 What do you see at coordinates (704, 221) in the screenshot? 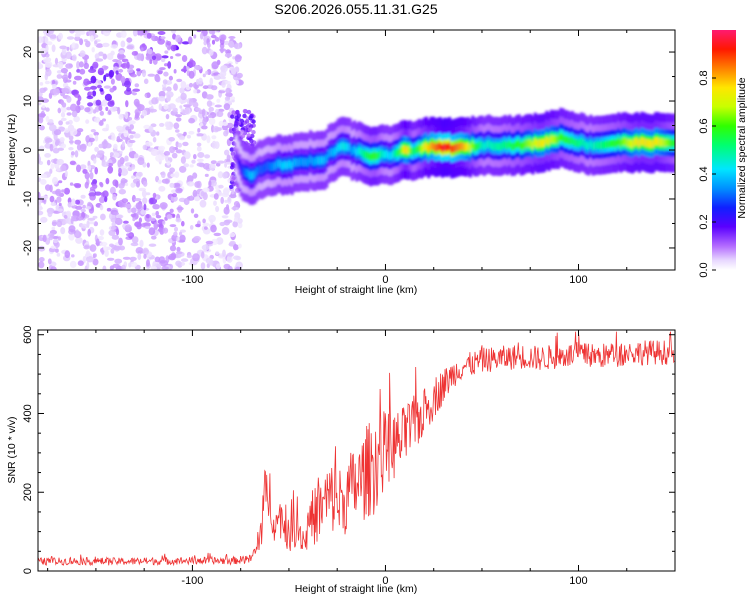
I see `colorbar-tick-label: 0.2` at bounding box center [704, 221].